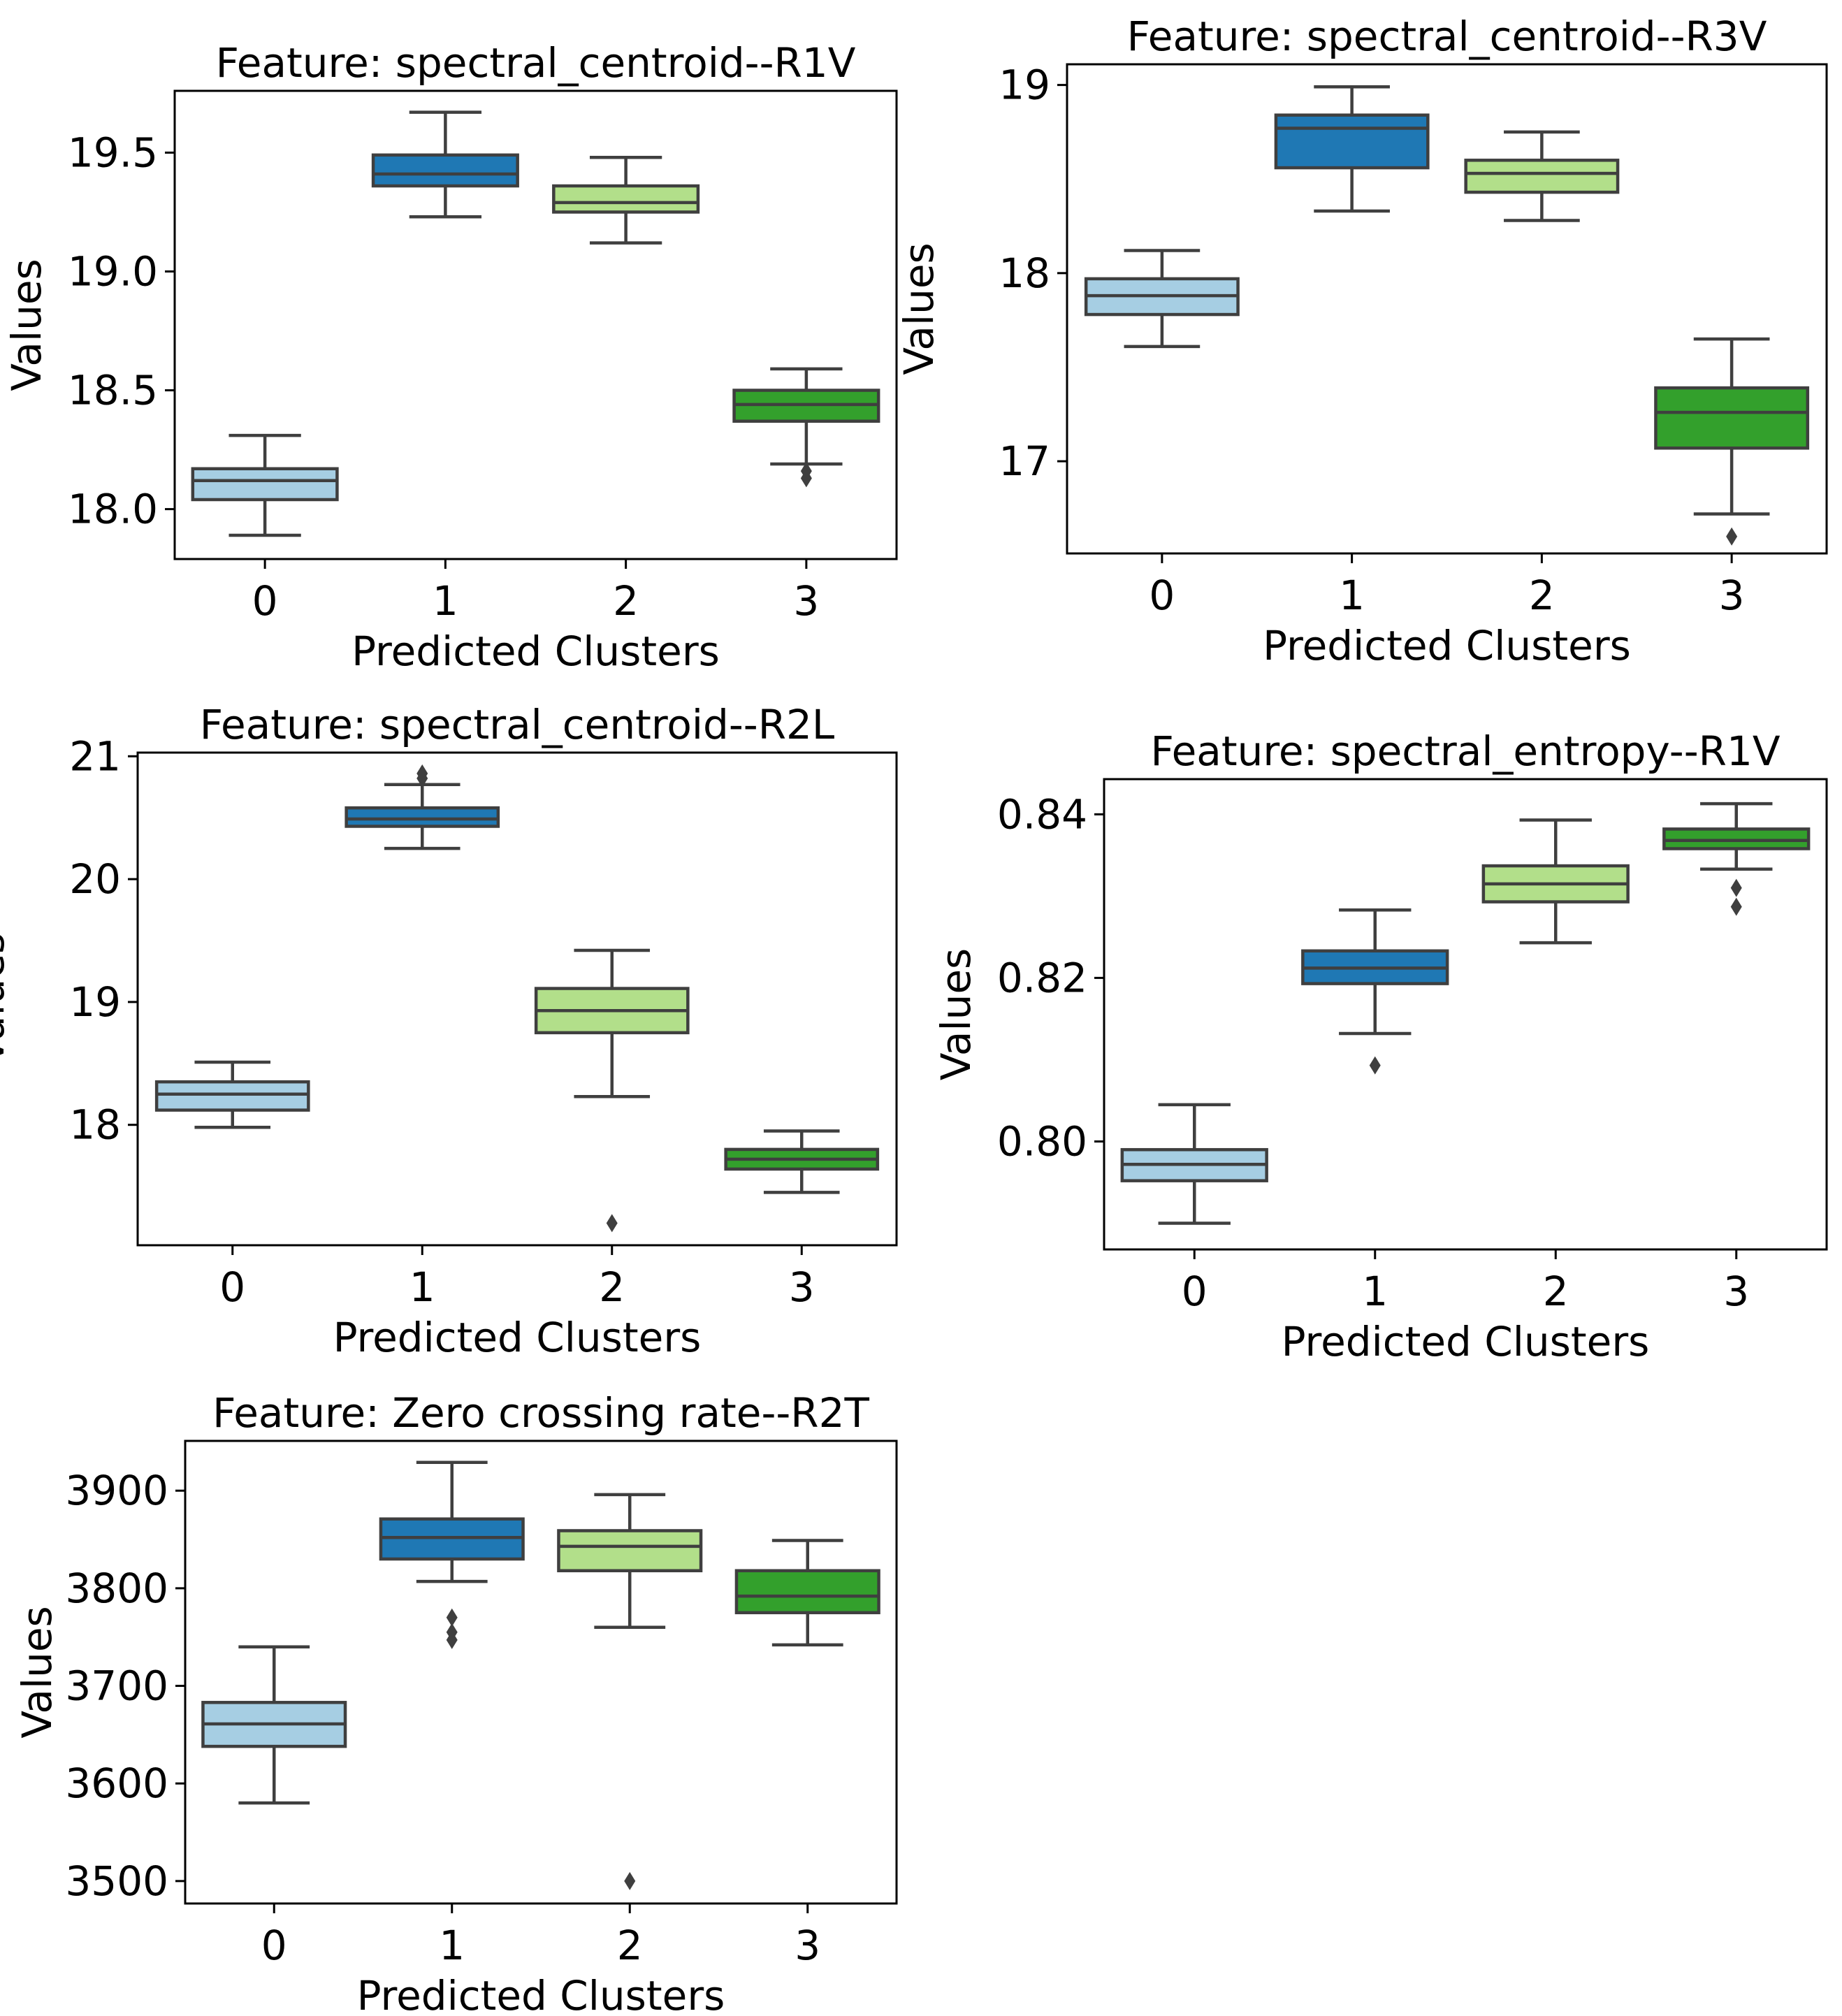 This screenshot has height=2016, width=1842. Describe the element at coordinates (536, 63) in the screenshot. I see `chart-title: Feature: spectral_centroid--R1V` at that location.